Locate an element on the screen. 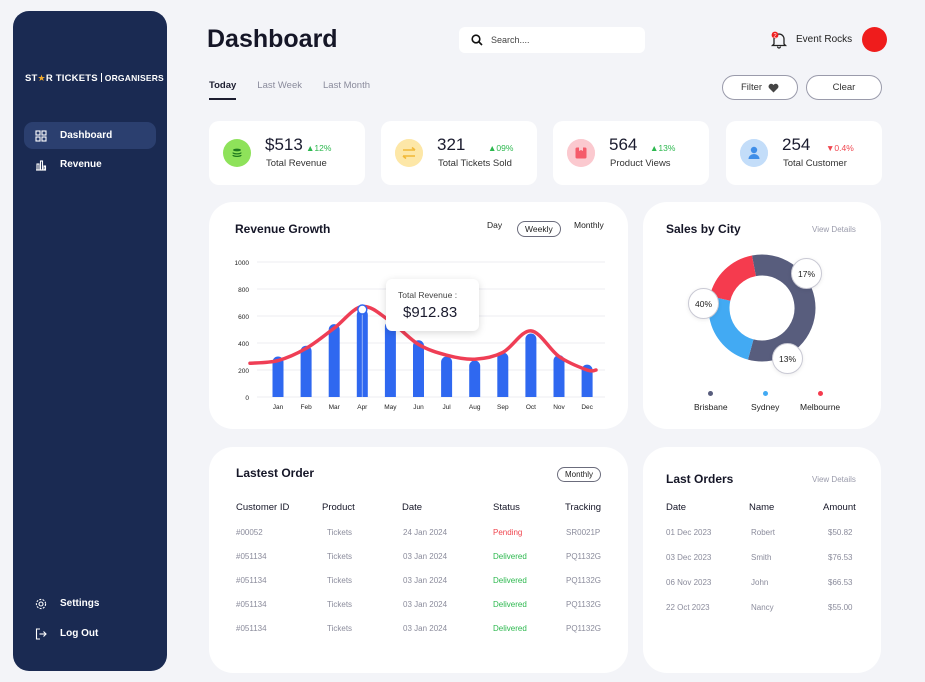  stat-value: 321 is located at coordinates (451, 144).